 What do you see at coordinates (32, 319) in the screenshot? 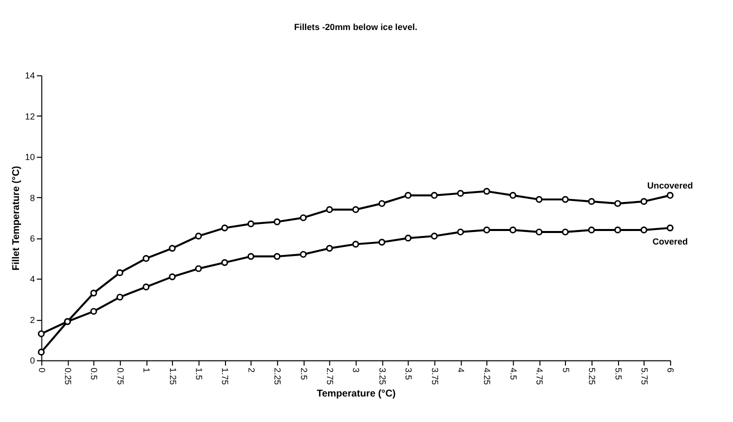
I see `y-tick-label: 2` at bounding box center [32, 319].